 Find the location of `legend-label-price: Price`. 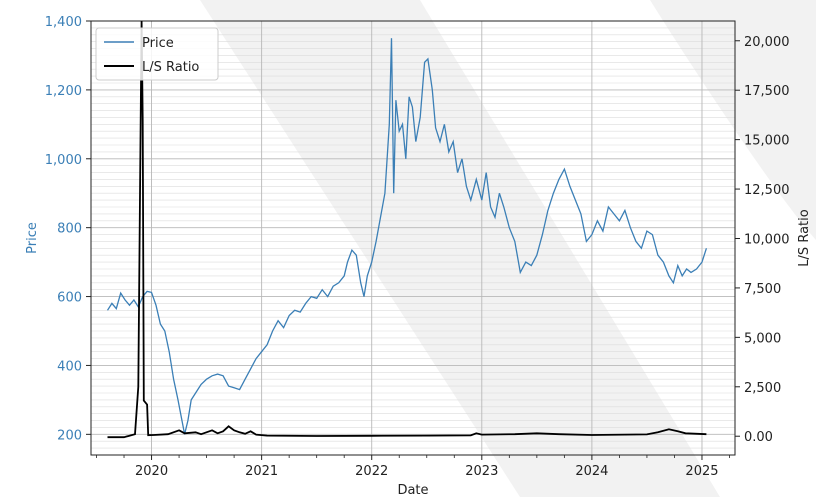

legend-label-price: Price is located at coordinates (158, 43).